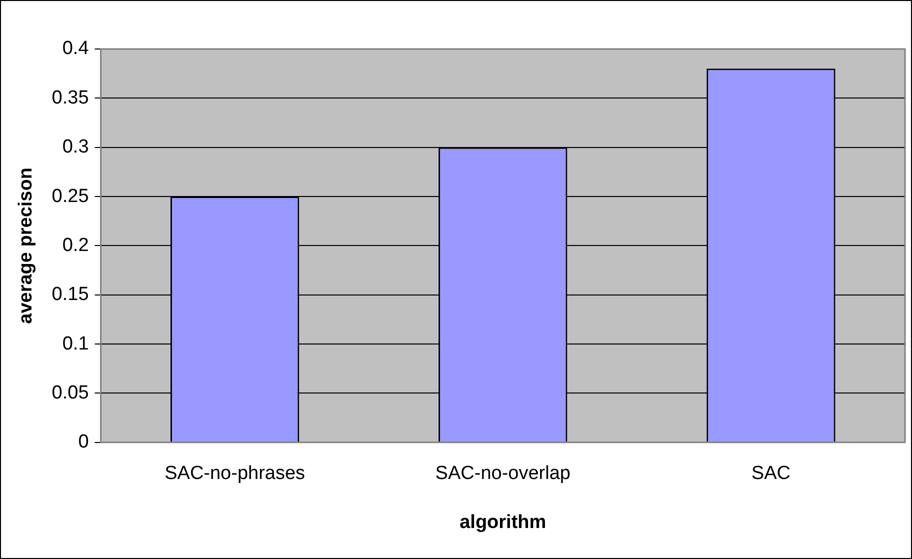  Describe the element at coordinates (75, 343) in the screenshot. I see `y-tick-label: 0.1` at that location.